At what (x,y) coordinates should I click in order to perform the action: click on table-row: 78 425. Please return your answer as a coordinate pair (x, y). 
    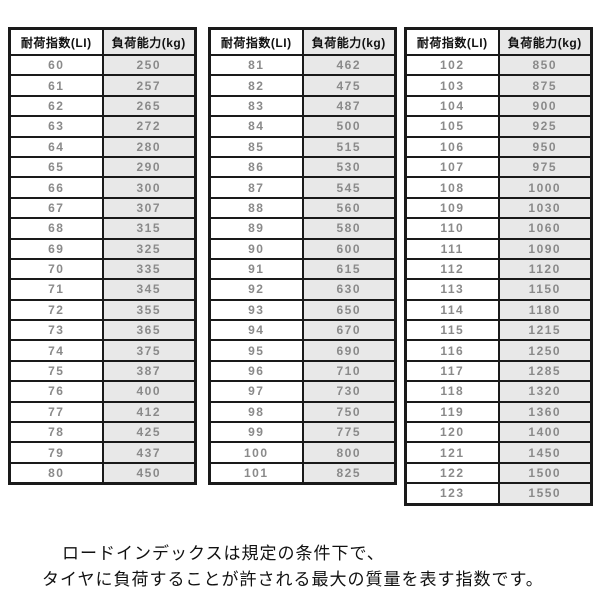
    Looking at the image, I should click on (102, 432).